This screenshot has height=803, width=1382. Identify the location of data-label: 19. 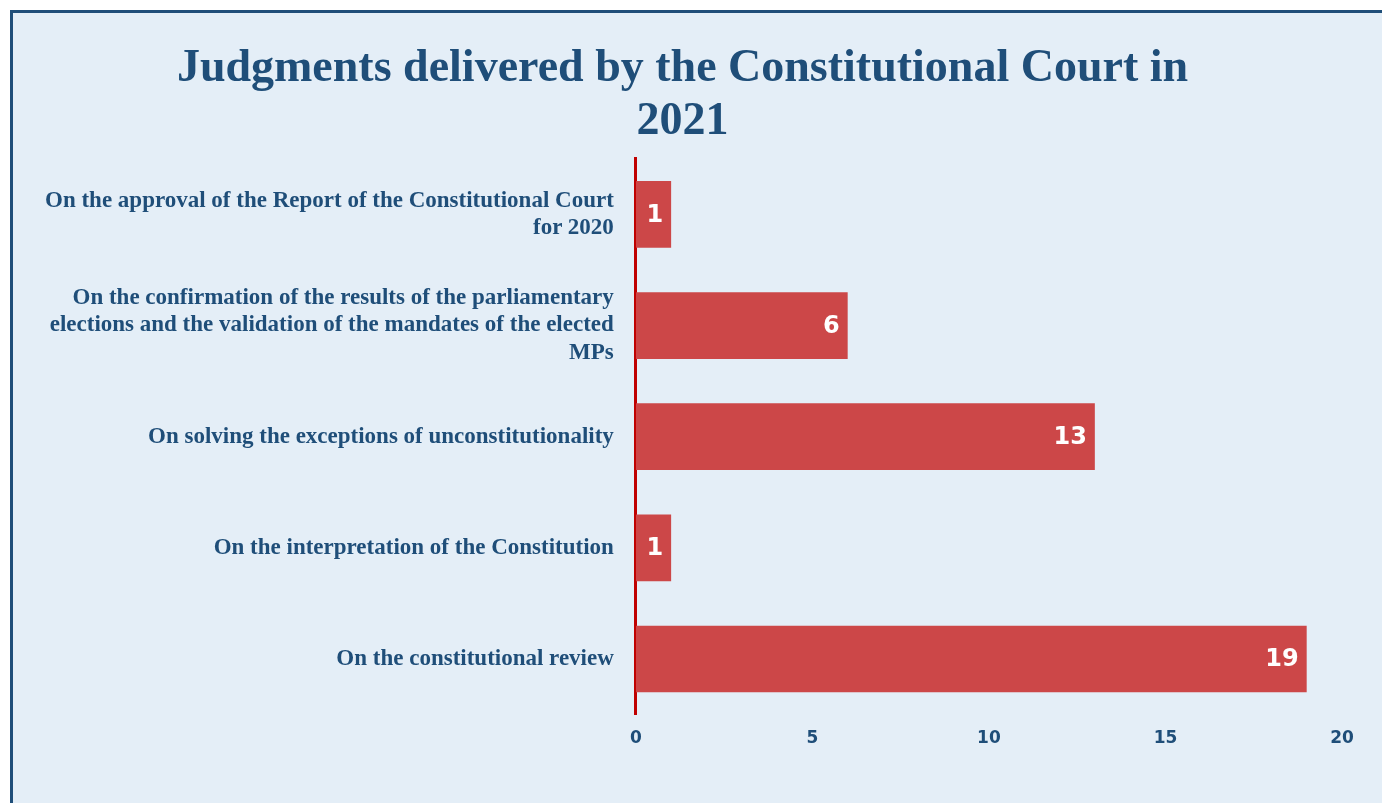
(1282, 658).